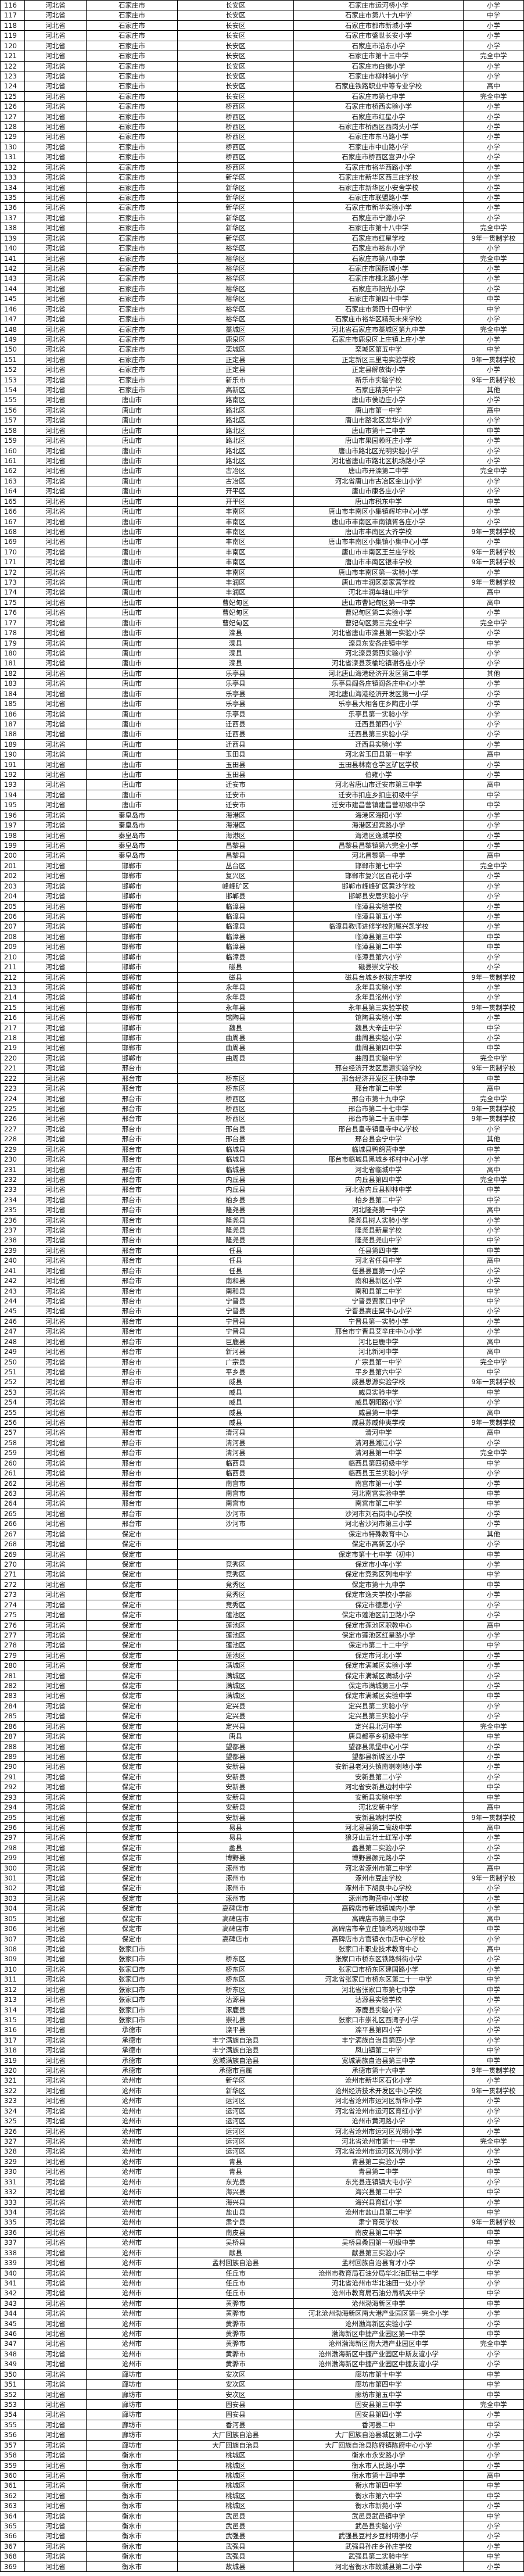 Image resolution: width=524 pixels, height=2576 pixels. What do you see at coordinates (379, 1706) in the screenshot?
I see `school-name-cell: 定兴县第二实验小学` at bounding box center [379, 1706].